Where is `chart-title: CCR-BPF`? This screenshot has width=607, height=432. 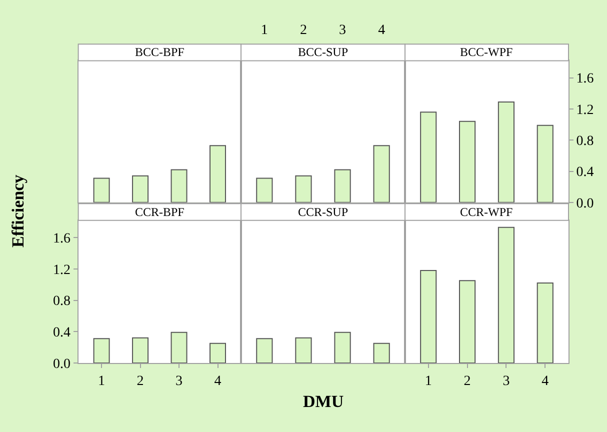
chart-title: CCR-BPF is located at coordinates (160, 212).